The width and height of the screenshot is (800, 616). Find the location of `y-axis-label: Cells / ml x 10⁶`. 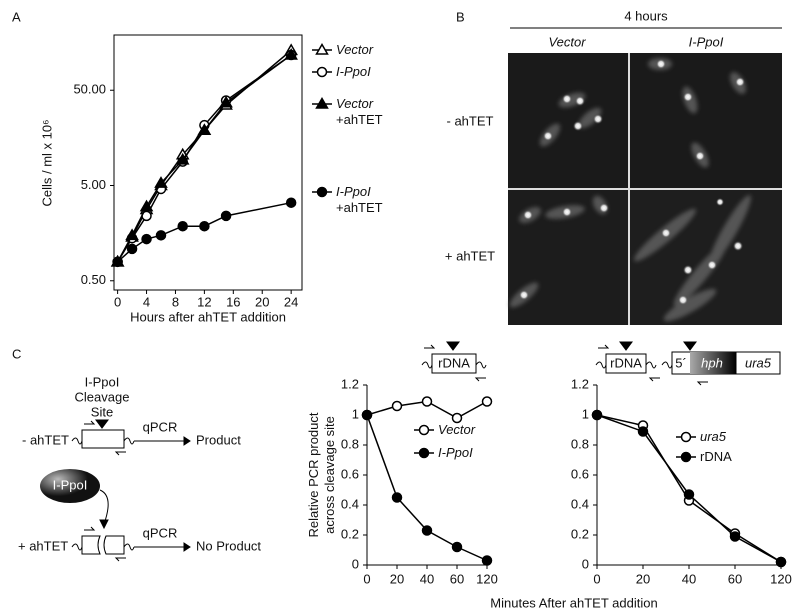

y-axis-label: Cells / ml x 10⁶ is located at coordinates (46, 163).